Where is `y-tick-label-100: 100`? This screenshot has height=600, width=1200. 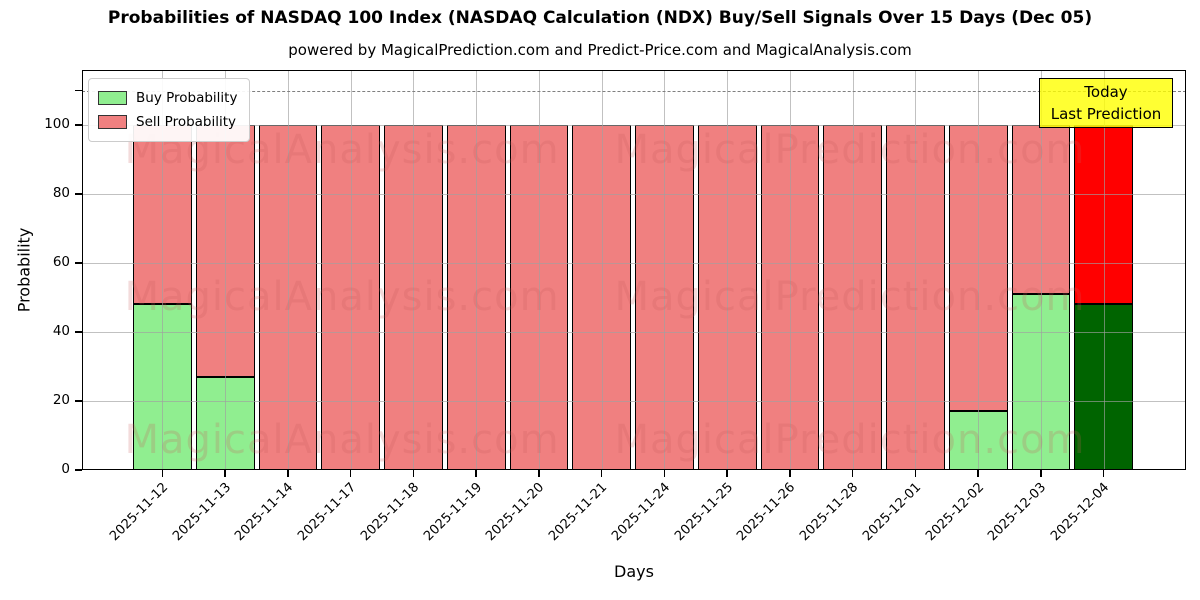
y-tick-label-100: 100 is located at coordinates (57, 124).